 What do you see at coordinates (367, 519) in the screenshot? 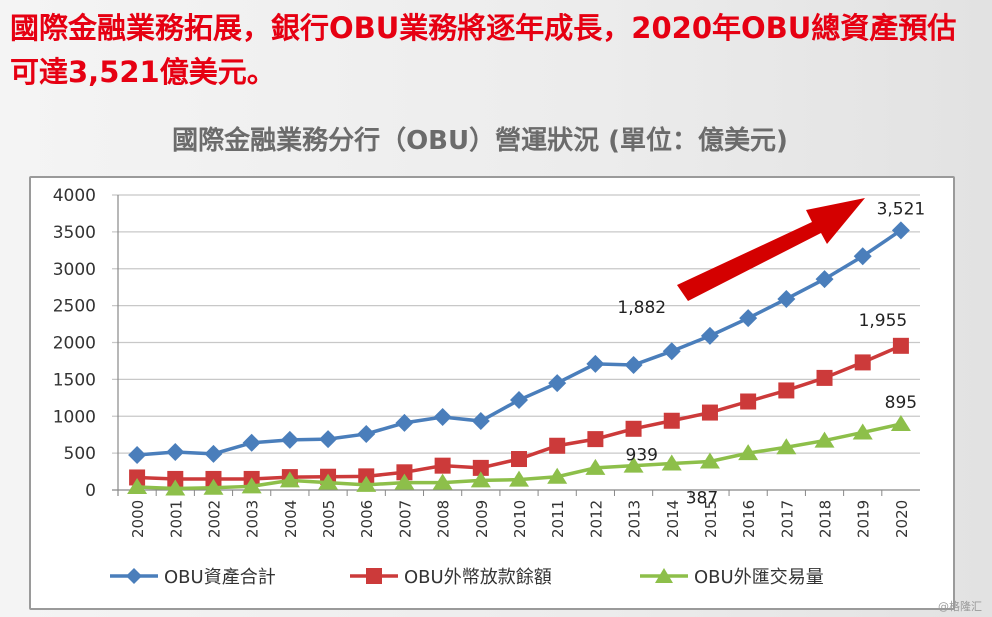
I see `x-tick-label: 2006` at bounding box center [367, 519].